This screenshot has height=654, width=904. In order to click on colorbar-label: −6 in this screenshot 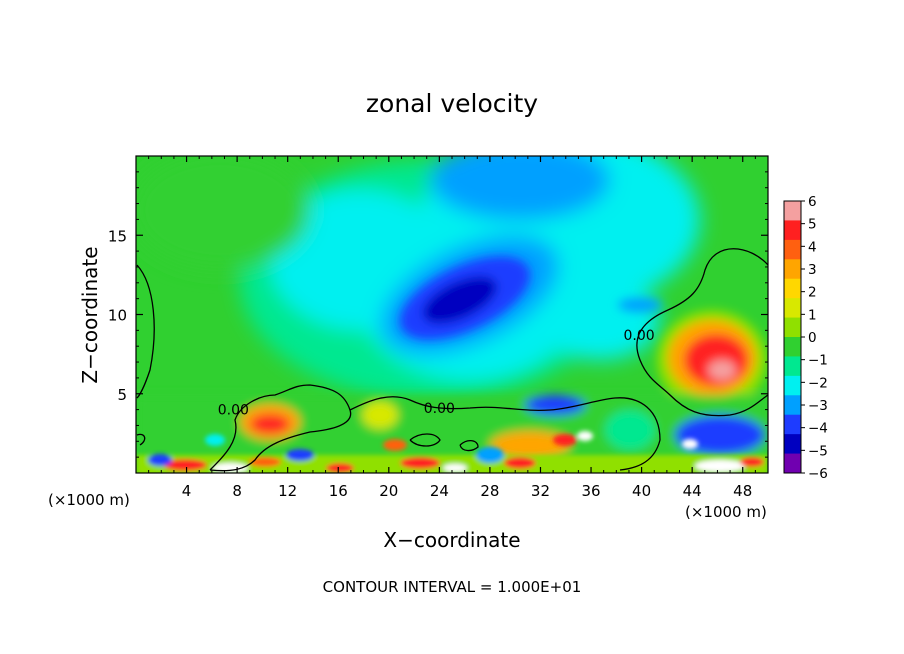, I will do `click(818, 474)`.